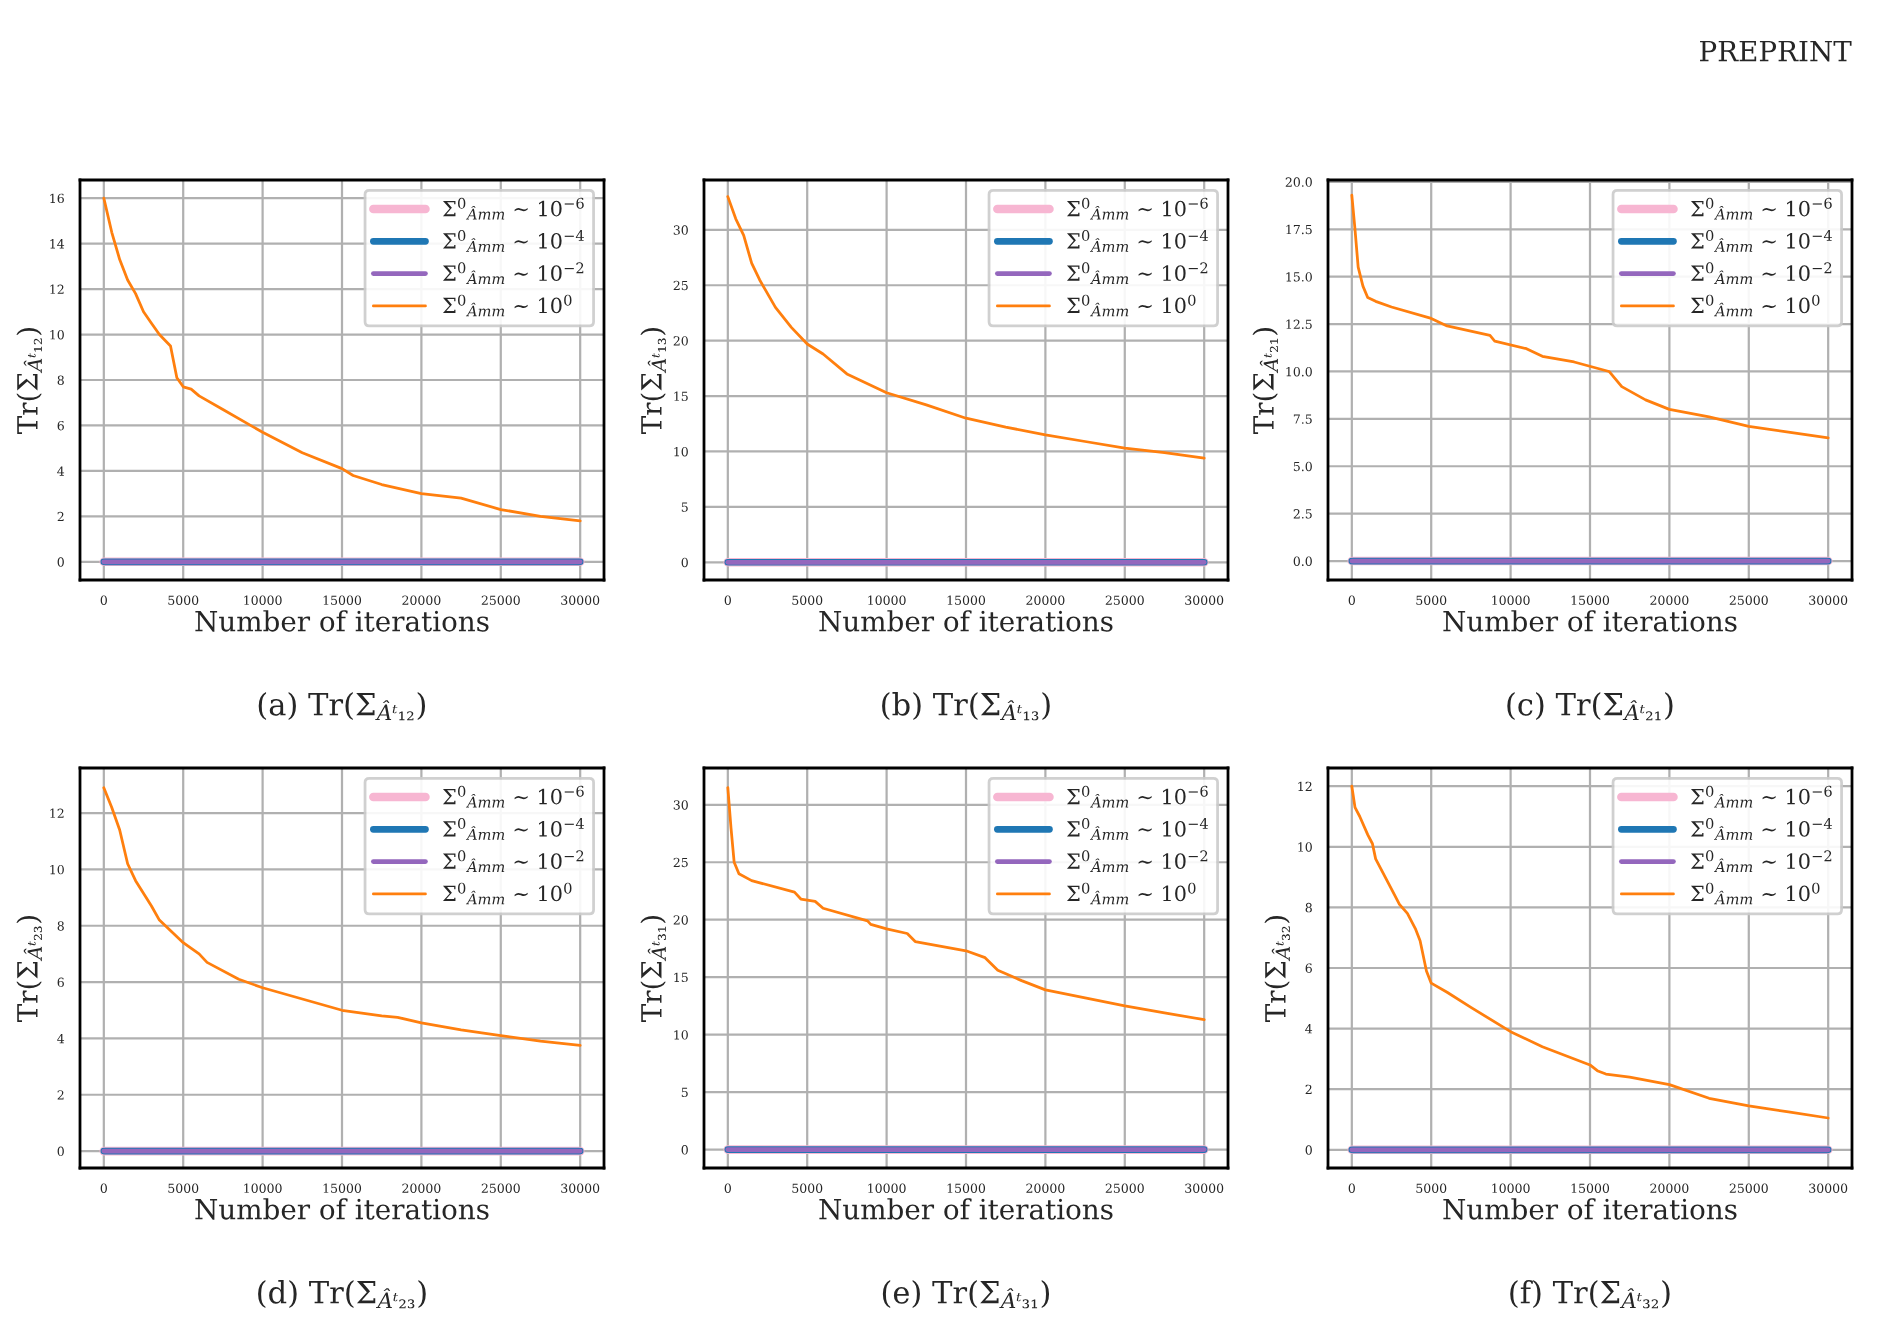 The height and width of the screenshot is (1334, 1880). What do you see at coordinates (1590, 1294) in the screenshot?
I see `text: (f) Tr(Σ$_{Âᵗ₃₂}$)` at bounding box center [1590, 1294].